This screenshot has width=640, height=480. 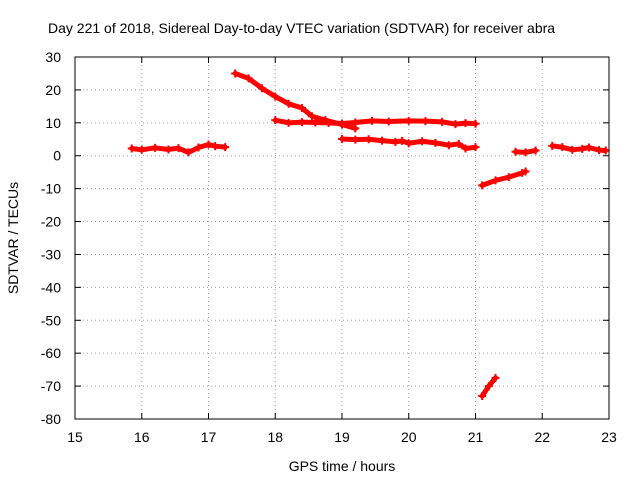 What do you see at coordinates (51, 222) in the screenshot?
I see `y-tick-label: -20` at bounding box center [51, 222].